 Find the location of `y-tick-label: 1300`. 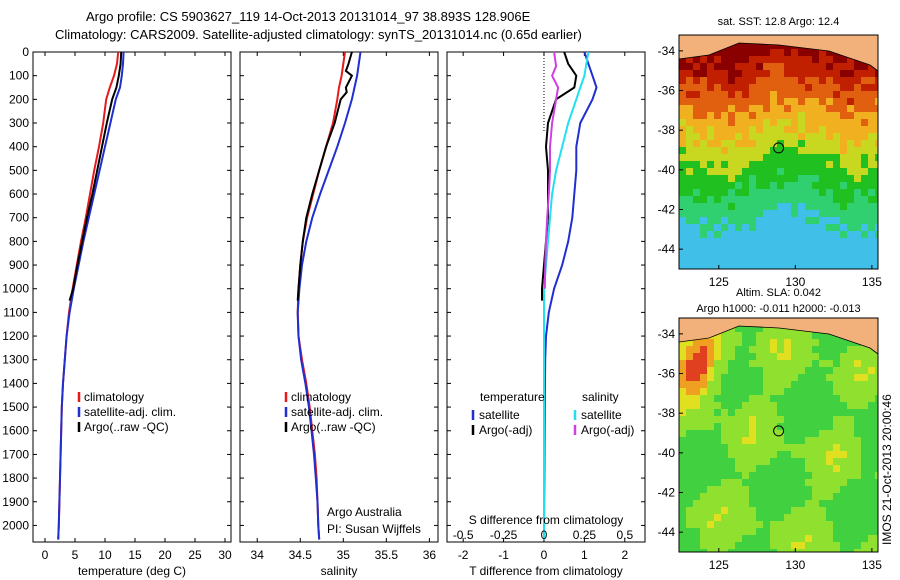

y-tick-label: 1300 is located at coordinates (15, 360).